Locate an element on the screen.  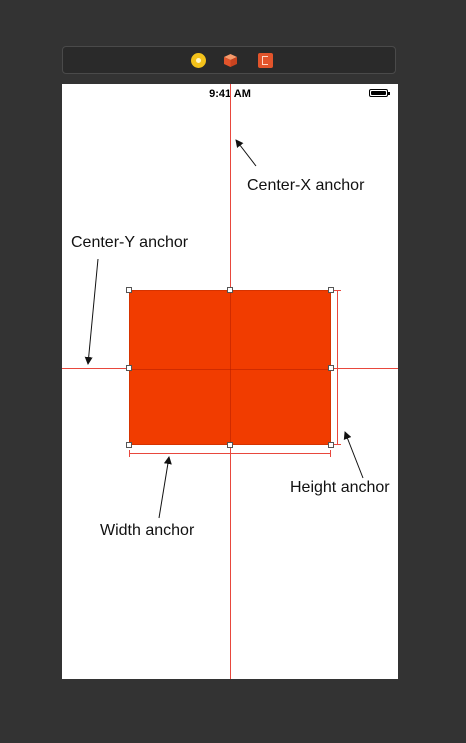
height-anchor-label: Height anchor is located at coordinates (340, 487).